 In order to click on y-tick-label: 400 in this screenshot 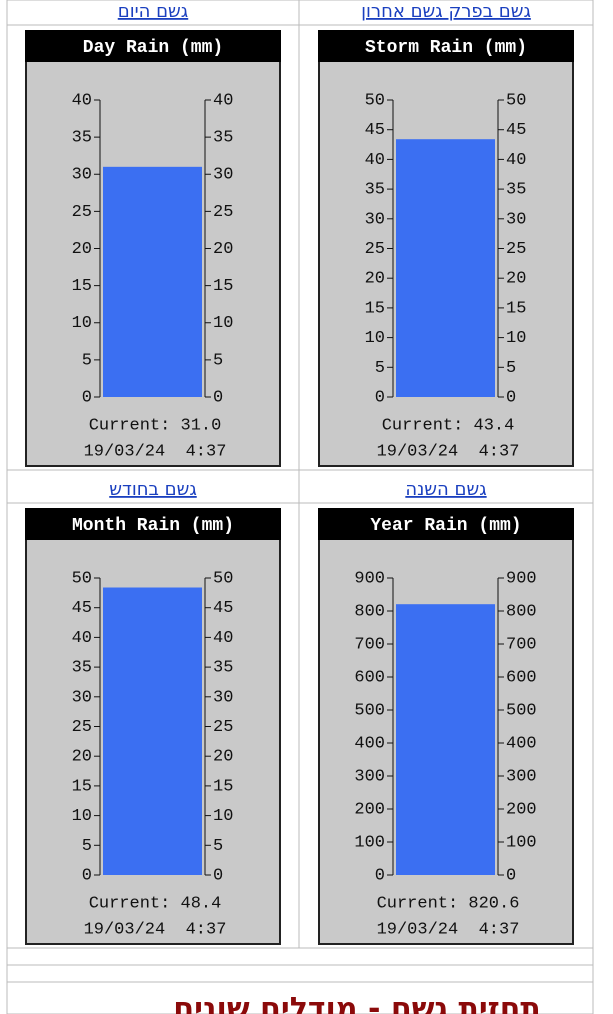, I will do `click(369, 743)`.